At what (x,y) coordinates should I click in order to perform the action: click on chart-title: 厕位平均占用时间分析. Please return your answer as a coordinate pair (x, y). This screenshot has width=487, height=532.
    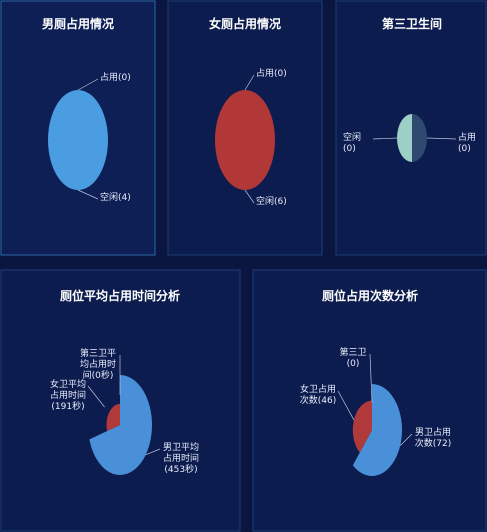
    Looking at the image, I should click on (120, 295).